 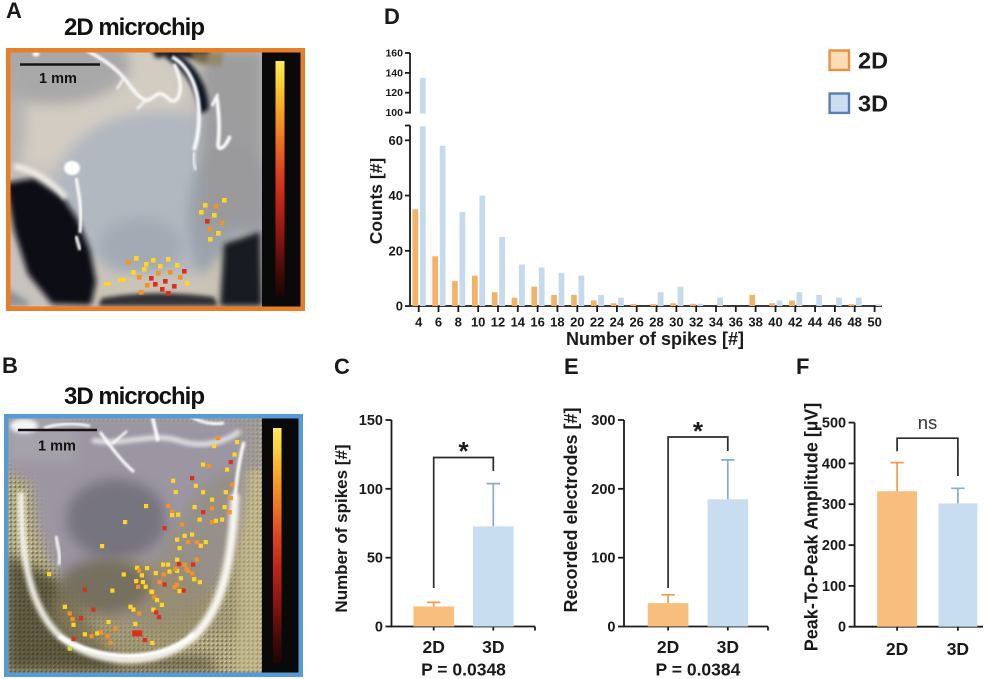 I want to click on svg-text: 32, so click(x=696, y=322).